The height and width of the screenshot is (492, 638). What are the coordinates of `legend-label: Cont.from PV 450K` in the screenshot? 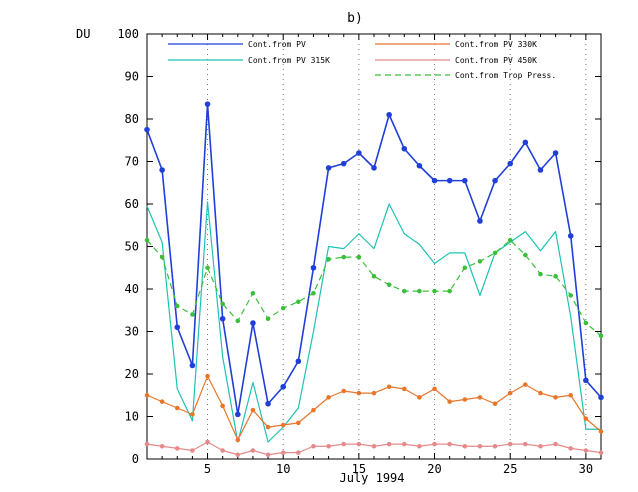 It's located at (496, 60).